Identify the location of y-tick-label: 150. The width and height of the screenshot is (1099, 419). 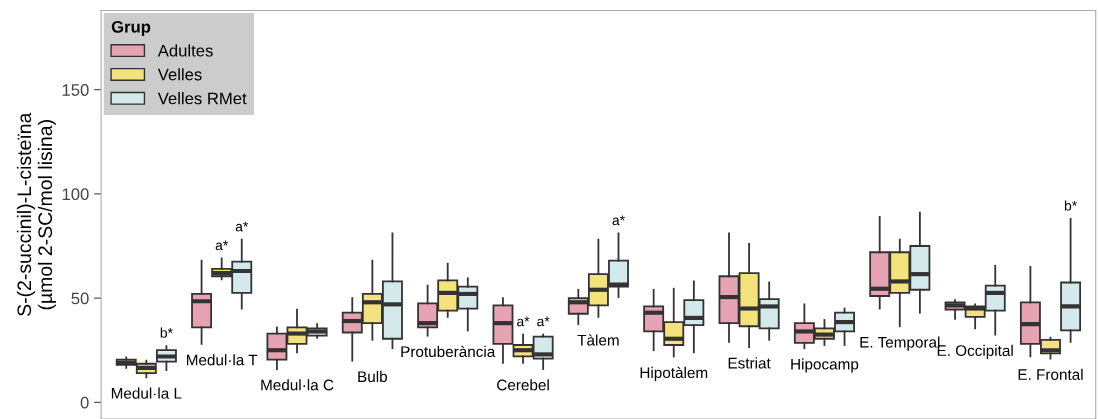
(75, 90).